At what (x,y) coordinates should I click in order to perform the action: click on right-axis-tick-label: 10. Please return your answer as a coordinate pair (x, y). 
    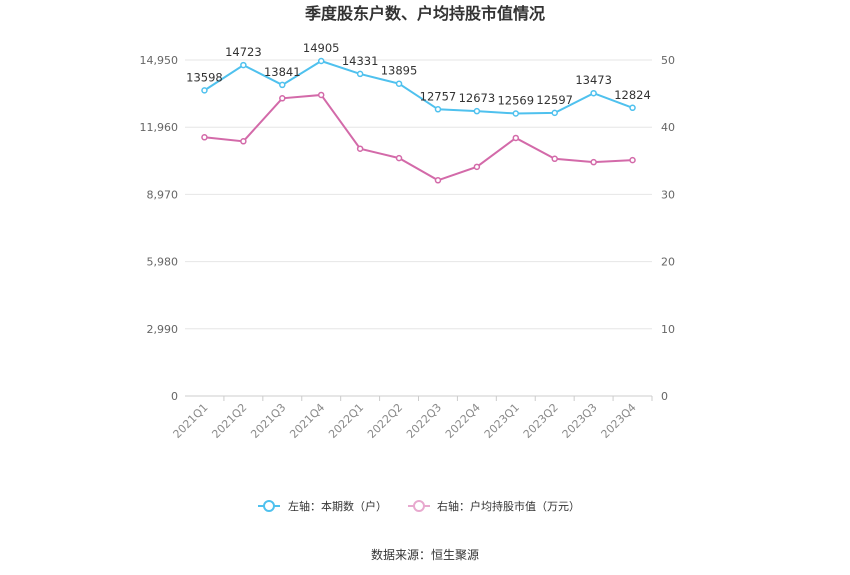
    Looking at the image, I should click on (668, 329).